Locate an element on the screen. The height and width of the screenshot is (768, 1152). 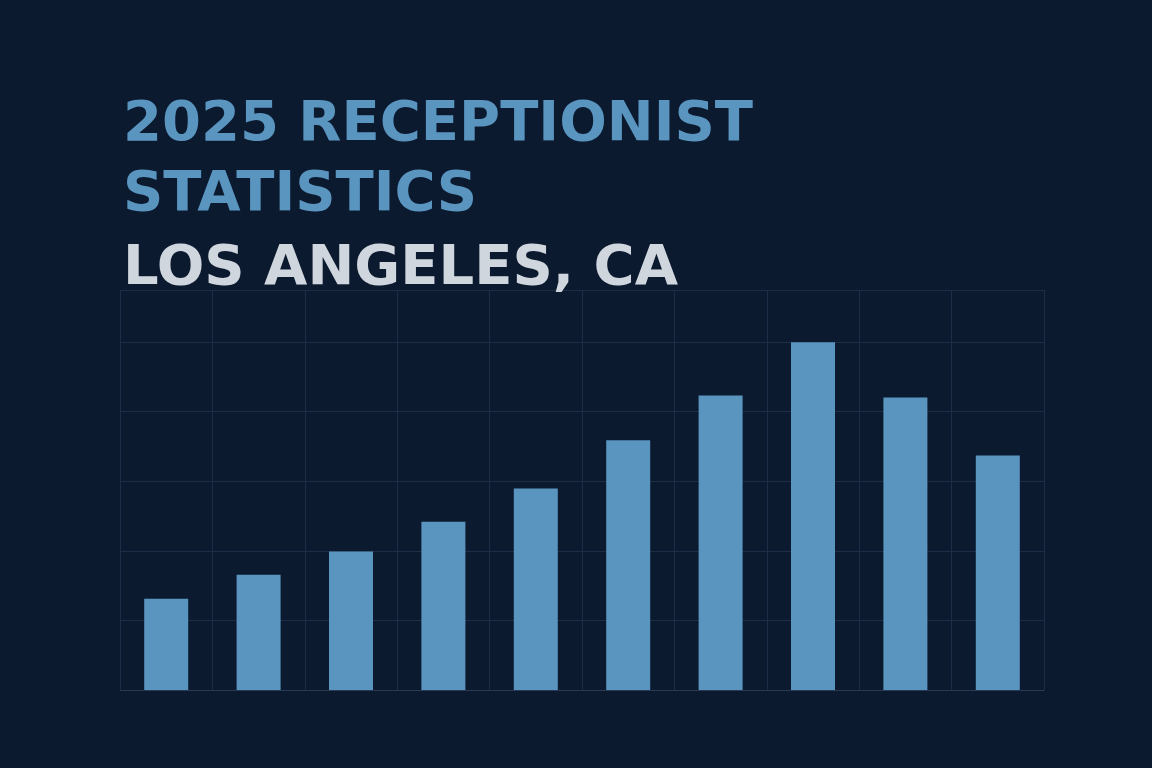
chart-title: 2025 RECEPTIONIST STATISTICS is located at coordinates (448, 155).